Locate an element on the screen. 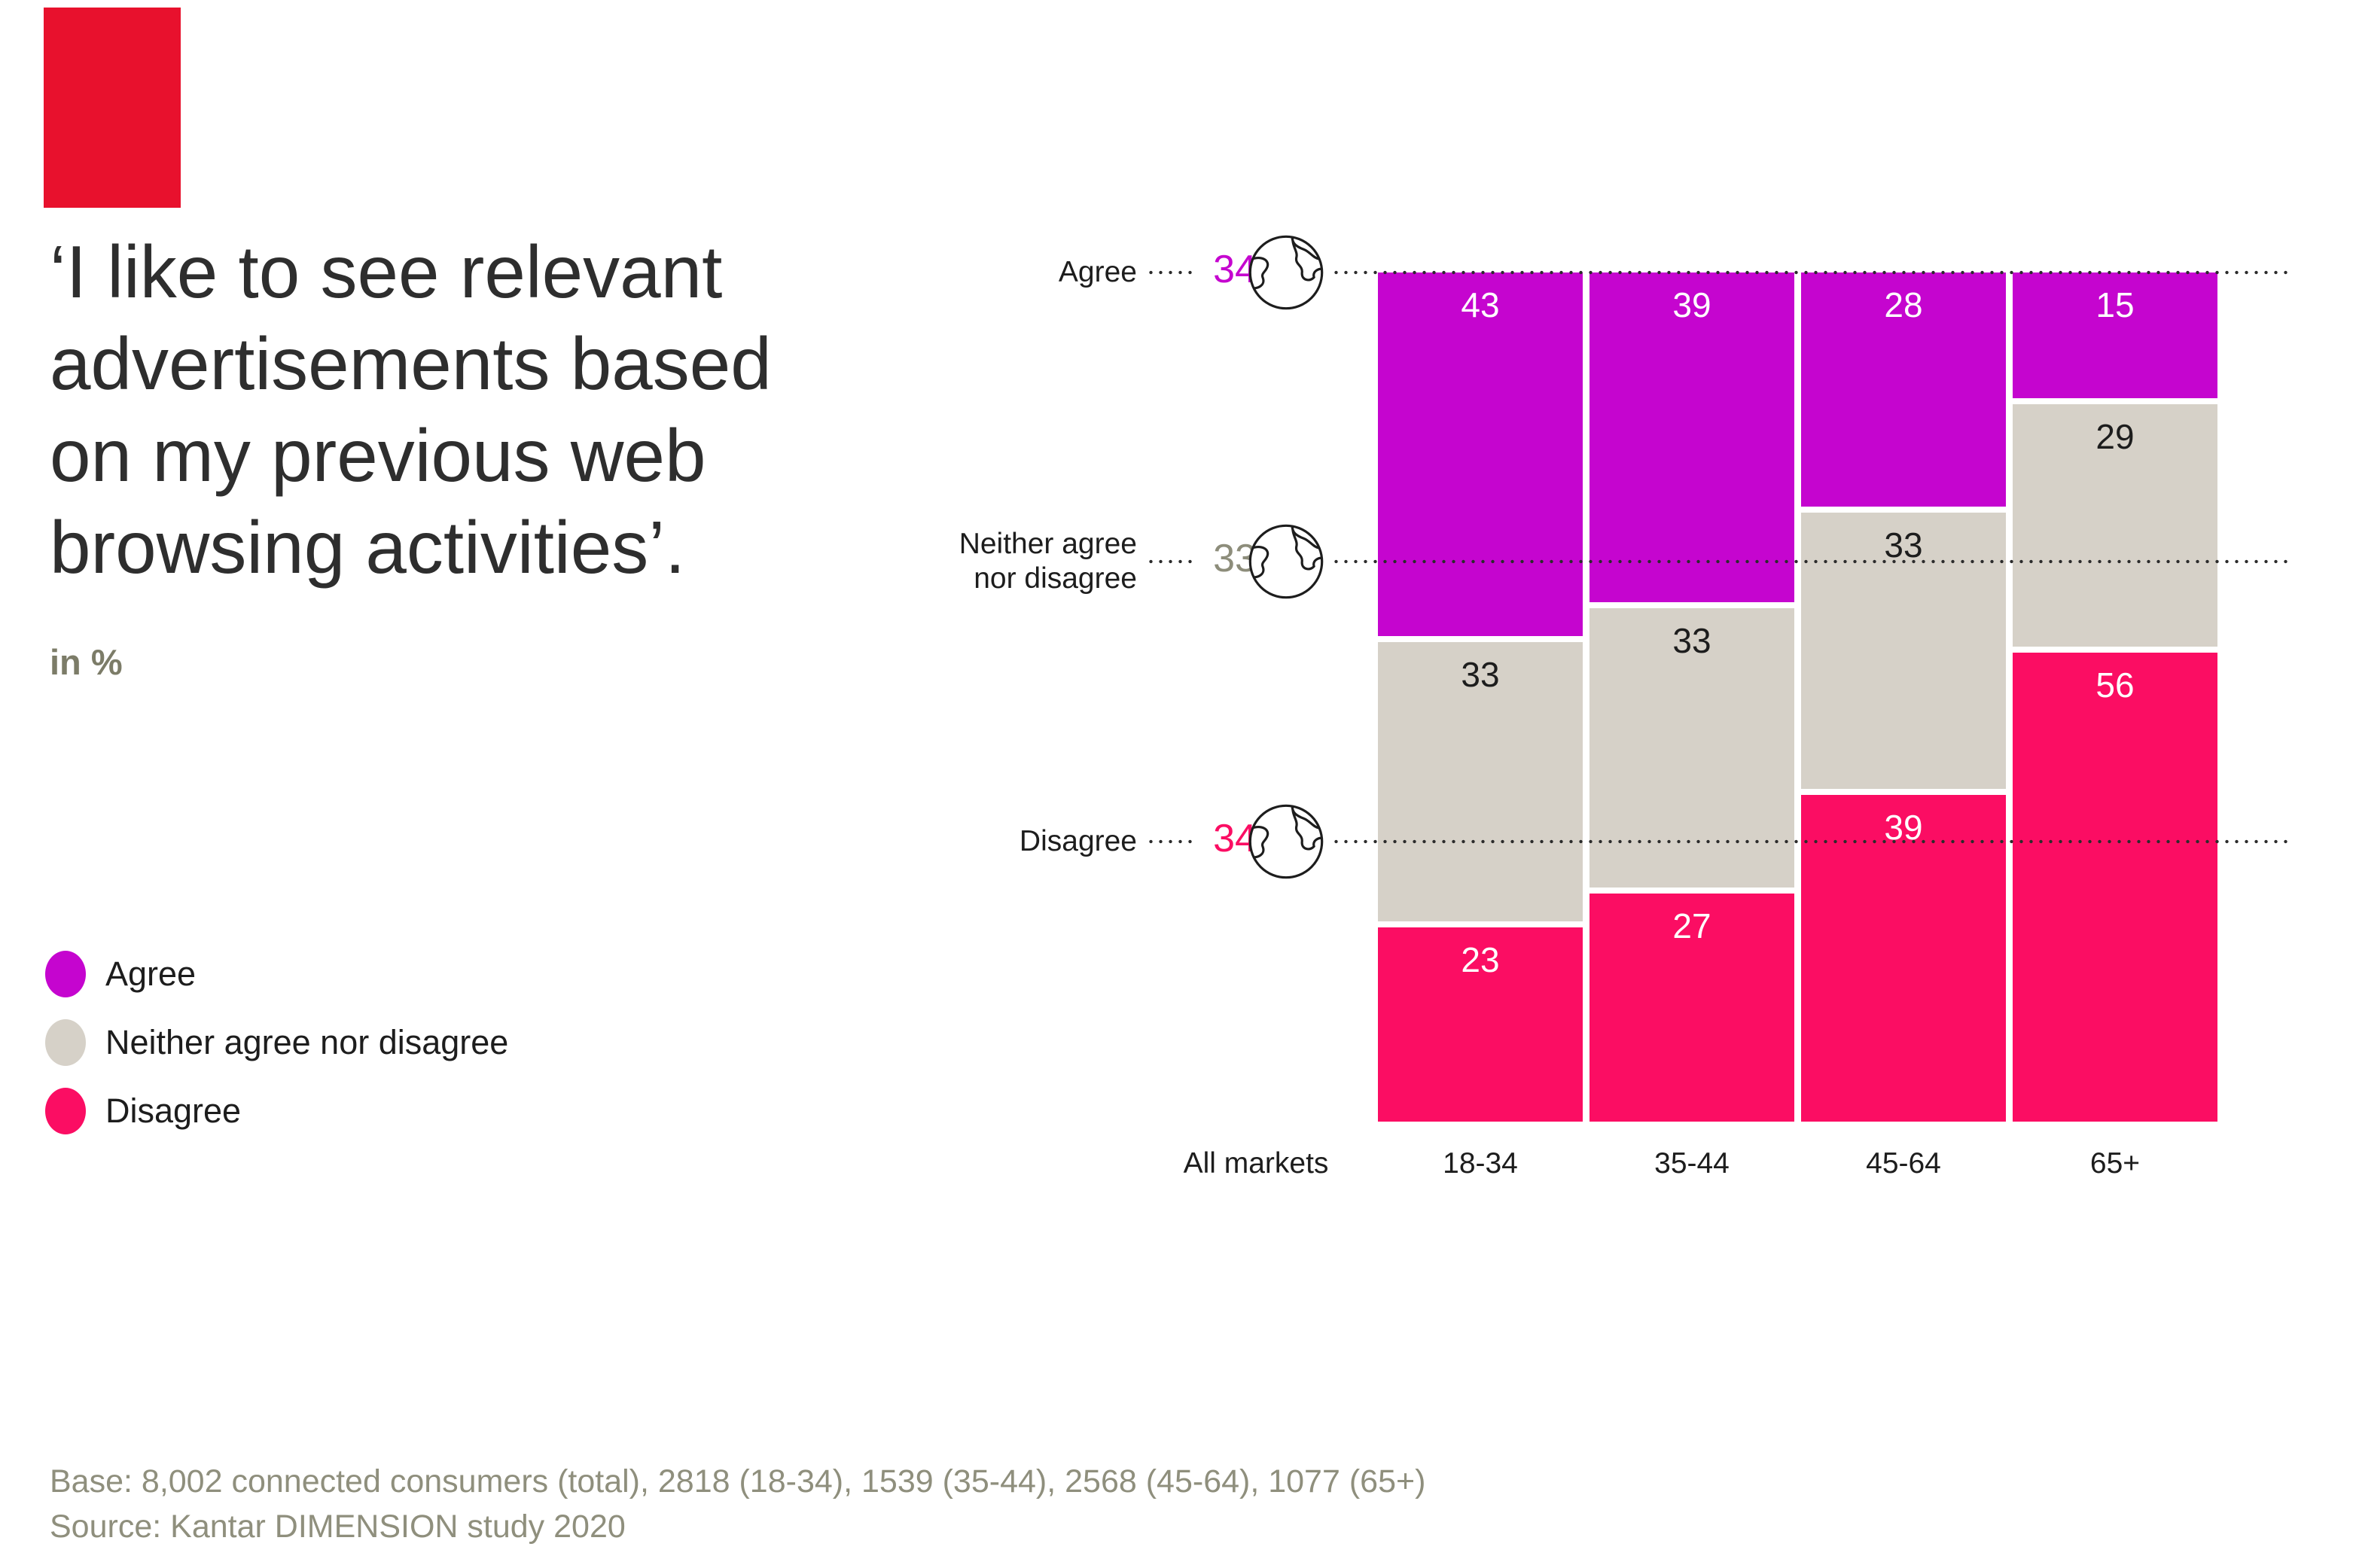 Image resolution: width=2353 pixels, height=1568 pixels. segment-disagree: 39 is located at coordinates (1904, 958).